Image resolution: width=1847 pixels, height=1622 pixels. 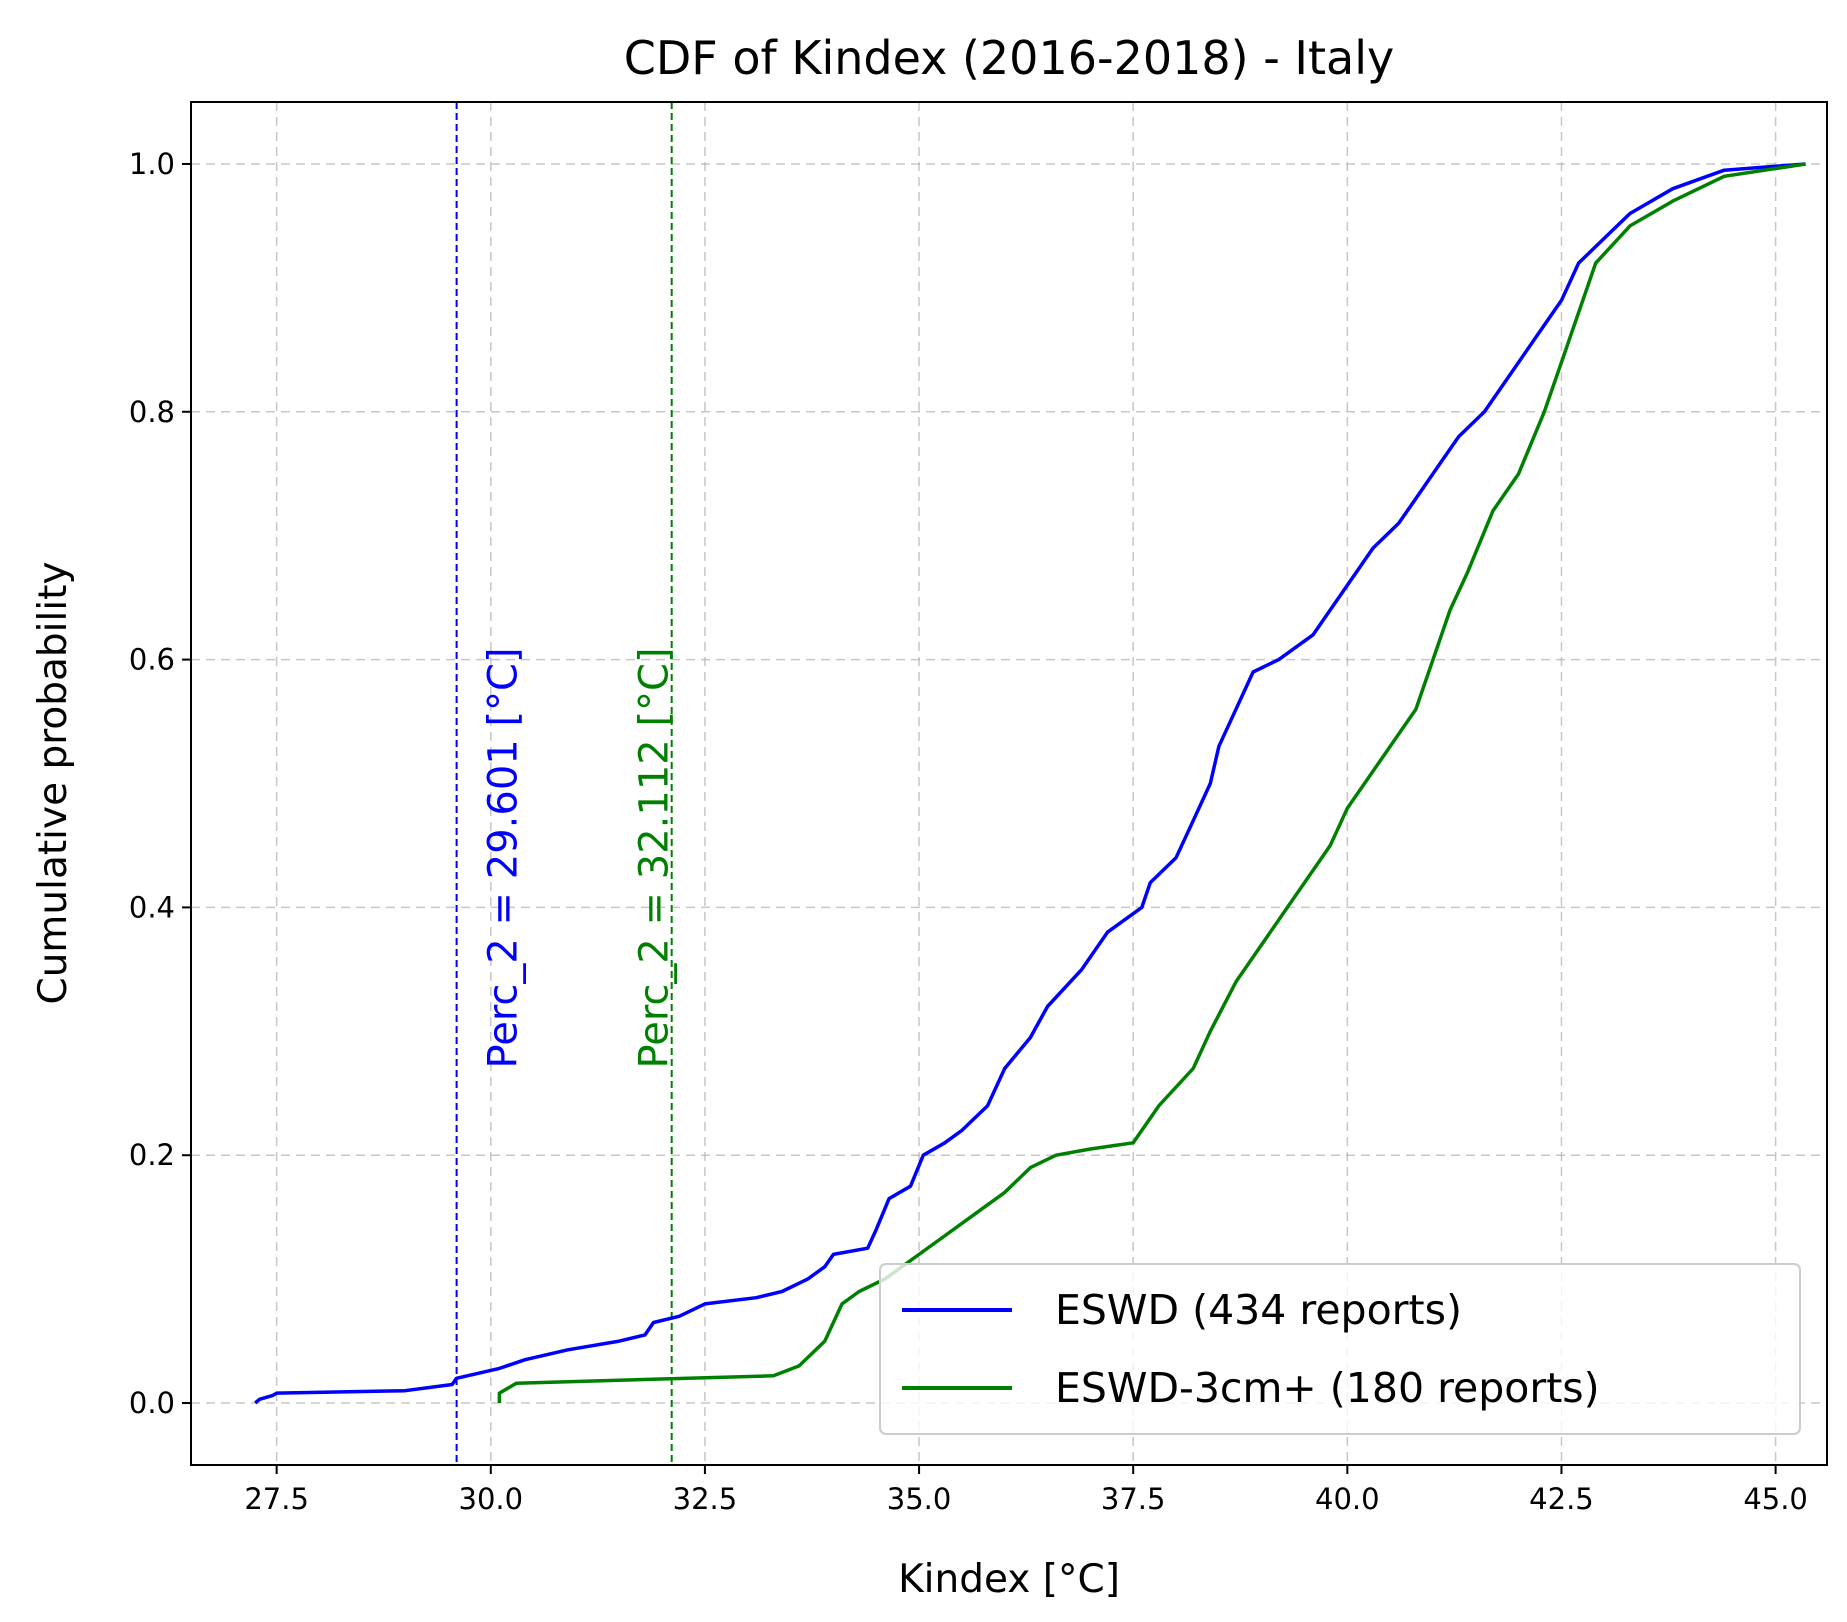 I want to click on y-tick-label: 0.8, so click(x=152, y=412).